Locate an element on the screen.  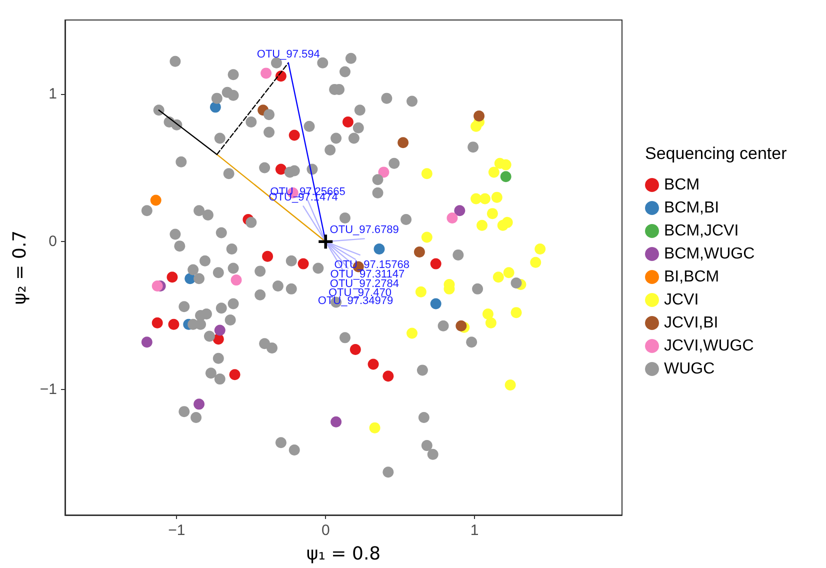
legend-label: JCVI is located at coordinates (681, 300).